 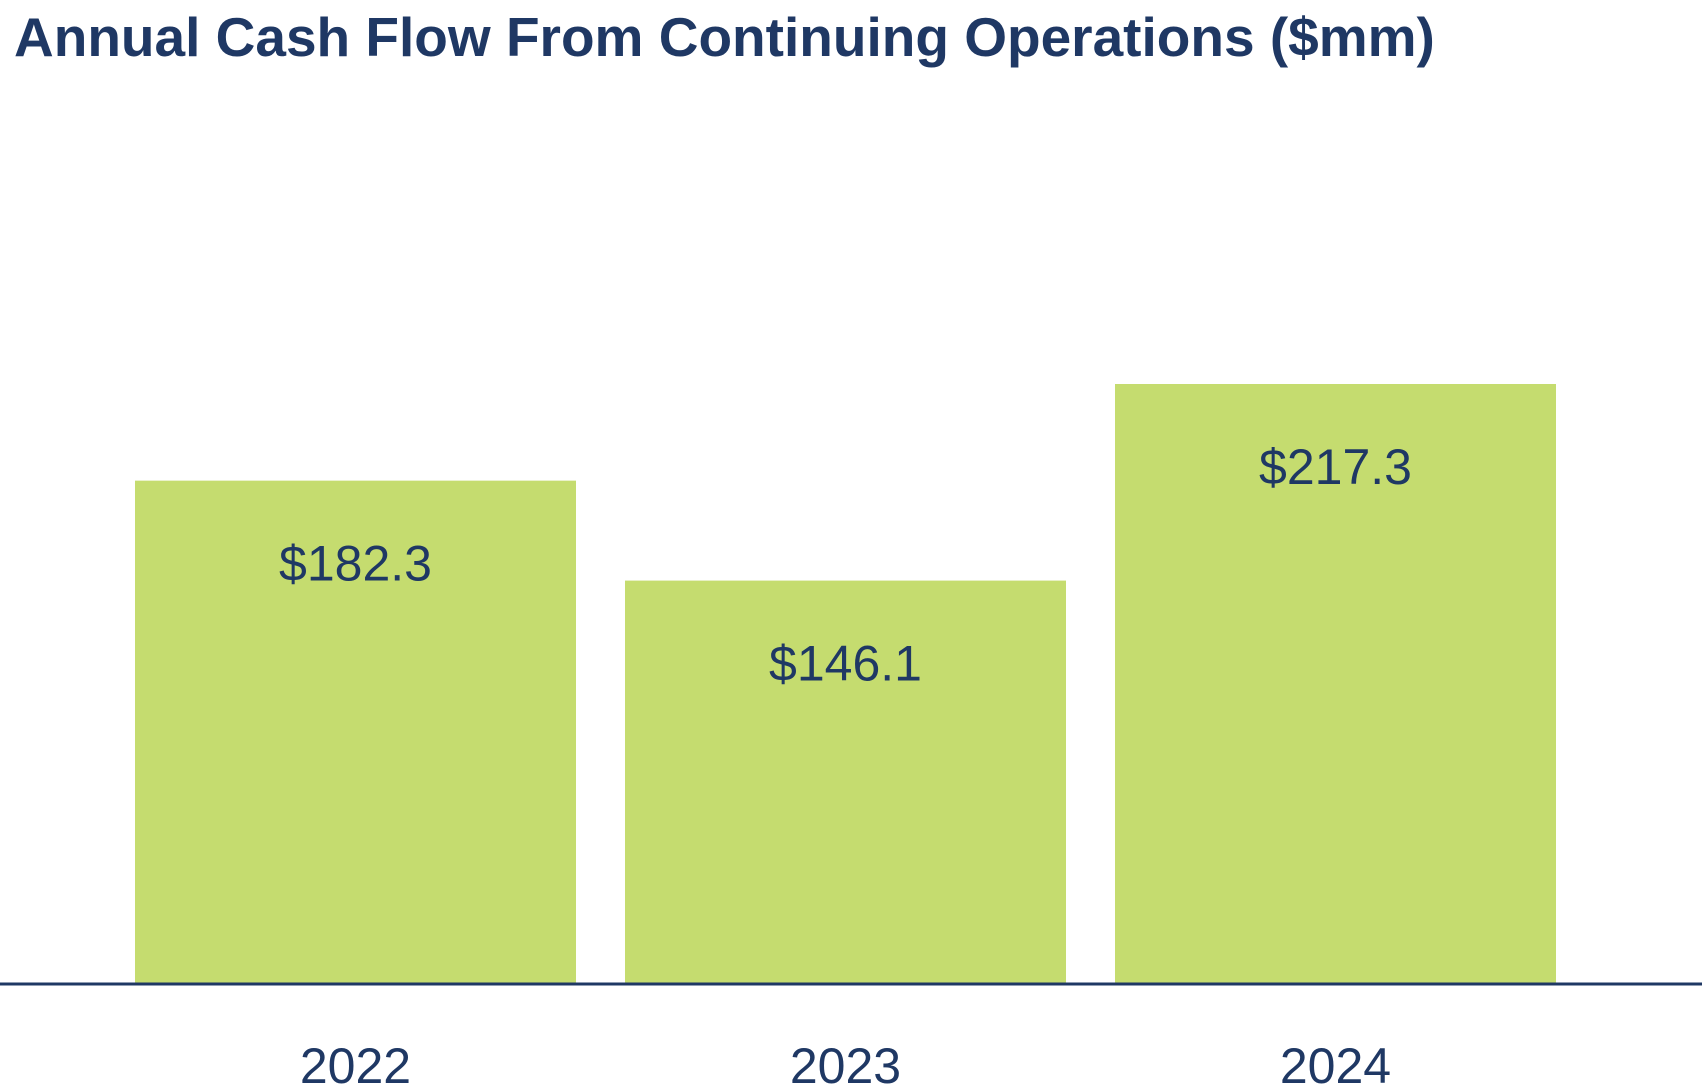 I want to click on bar-2022, so click(x=355, y=732).